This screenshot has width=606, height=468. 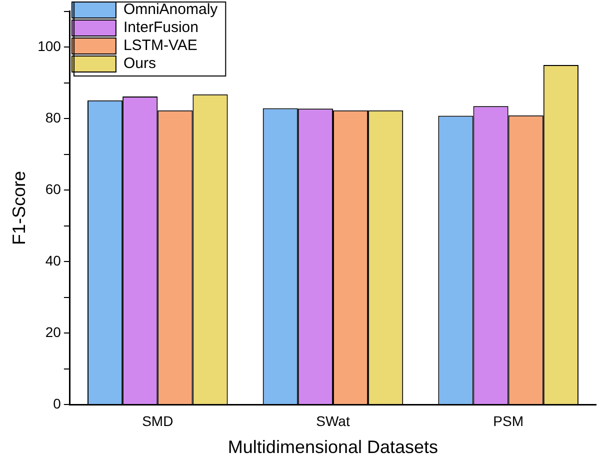 What do you see at coordinates (18, 208) in the screenshot?
I see `y-axis-title: F1-Score` at bounding box center [18, 208].